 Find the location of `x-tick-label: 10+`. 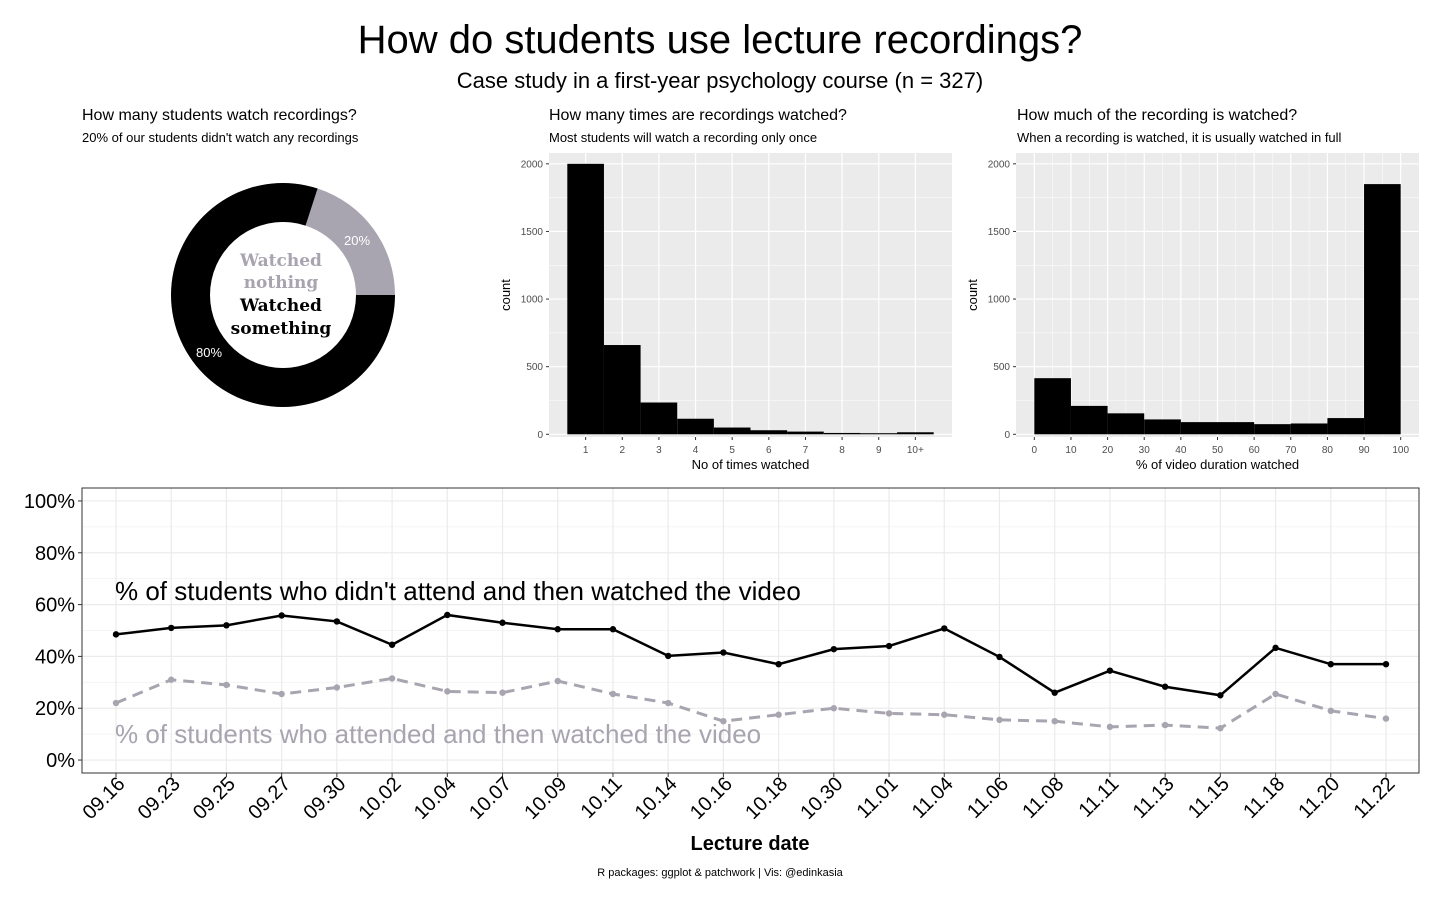

x-tick-label: 10+ is located at coordinates (915, 450).